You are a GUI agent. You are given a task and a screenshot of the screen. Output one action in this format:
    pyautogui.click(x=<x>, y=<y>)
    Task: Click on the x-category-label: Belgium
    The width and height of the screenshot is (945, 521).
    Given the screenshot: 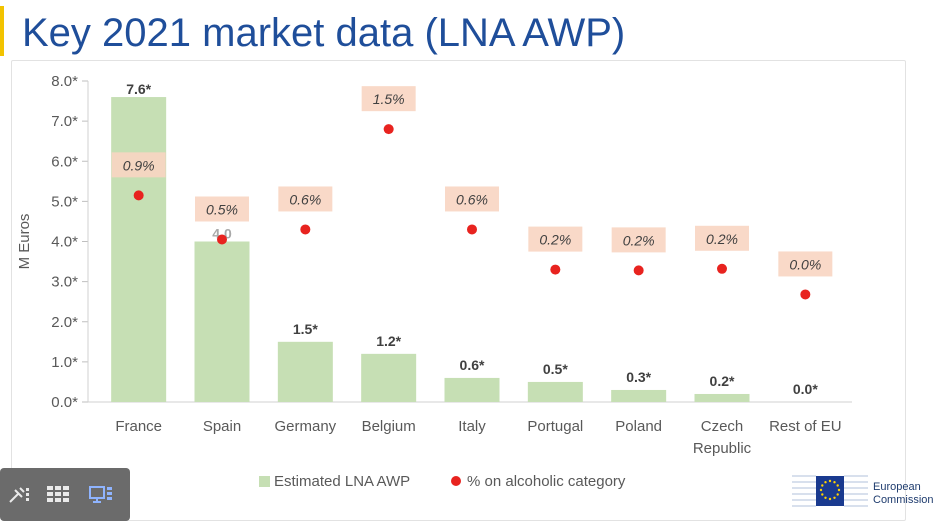 What is the action you would take?
    pyautogui.click(x=389, y=426)
    